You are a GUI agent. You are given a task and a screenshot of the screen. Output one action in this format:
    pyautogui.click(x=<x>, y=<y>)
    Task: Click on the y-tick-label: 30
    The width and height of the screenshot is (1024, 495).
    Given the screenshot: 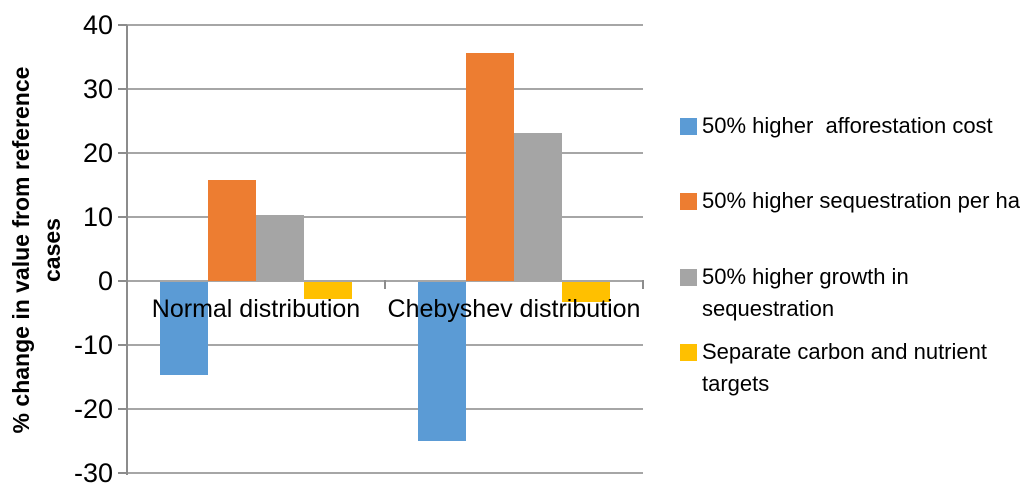 What is the action you would take?
    pyautogui.click(x=97, y=89)
    